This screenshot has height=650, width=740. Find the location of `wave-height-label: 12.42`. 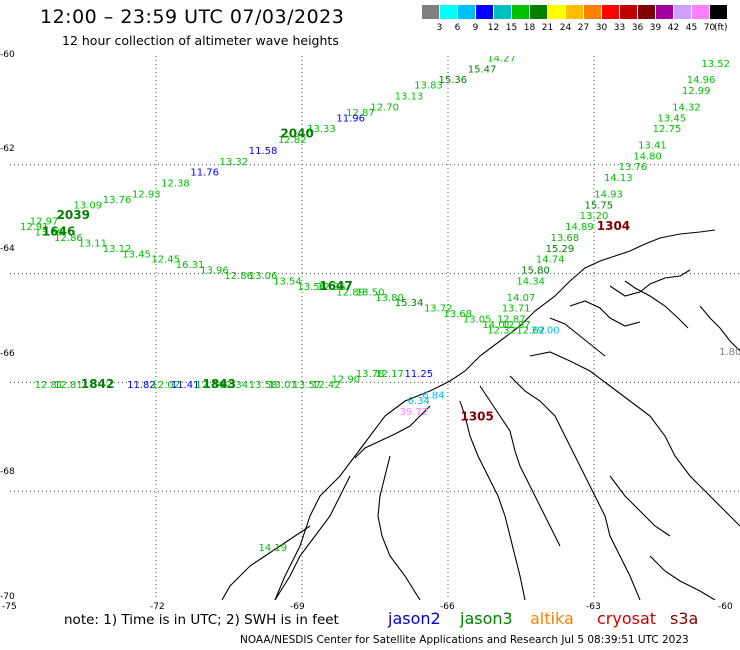

wave-height-label: 12.42 is located at coordinates (326, 385).